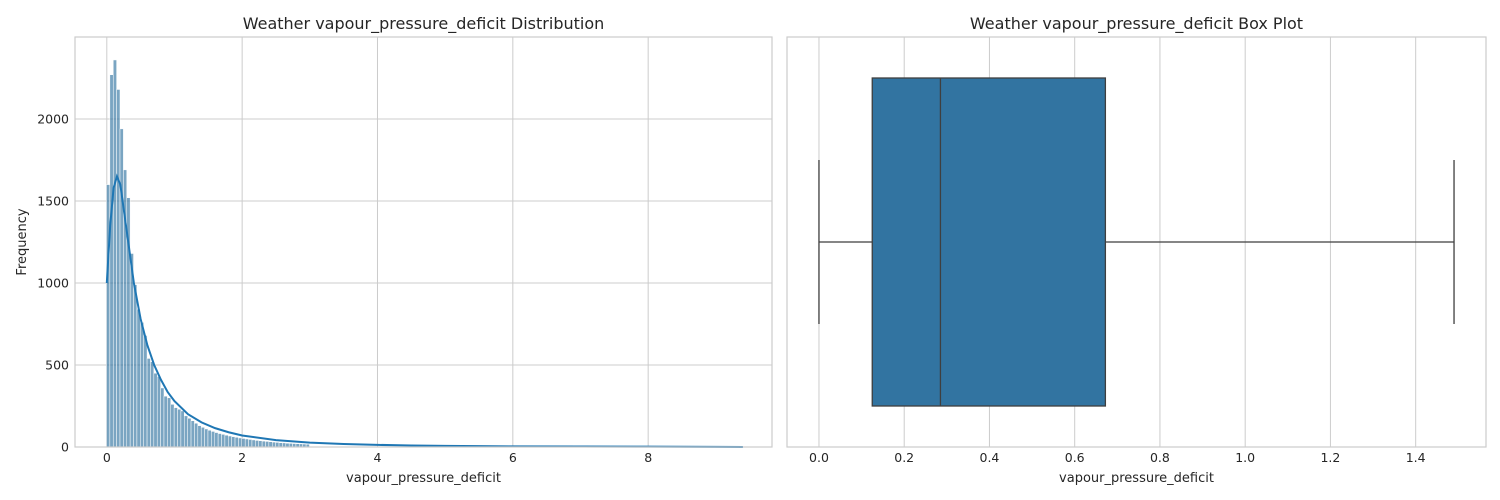  Describe the element at coordinates (208, 253) in the screenshot. I see `histogram-bars` at that location.